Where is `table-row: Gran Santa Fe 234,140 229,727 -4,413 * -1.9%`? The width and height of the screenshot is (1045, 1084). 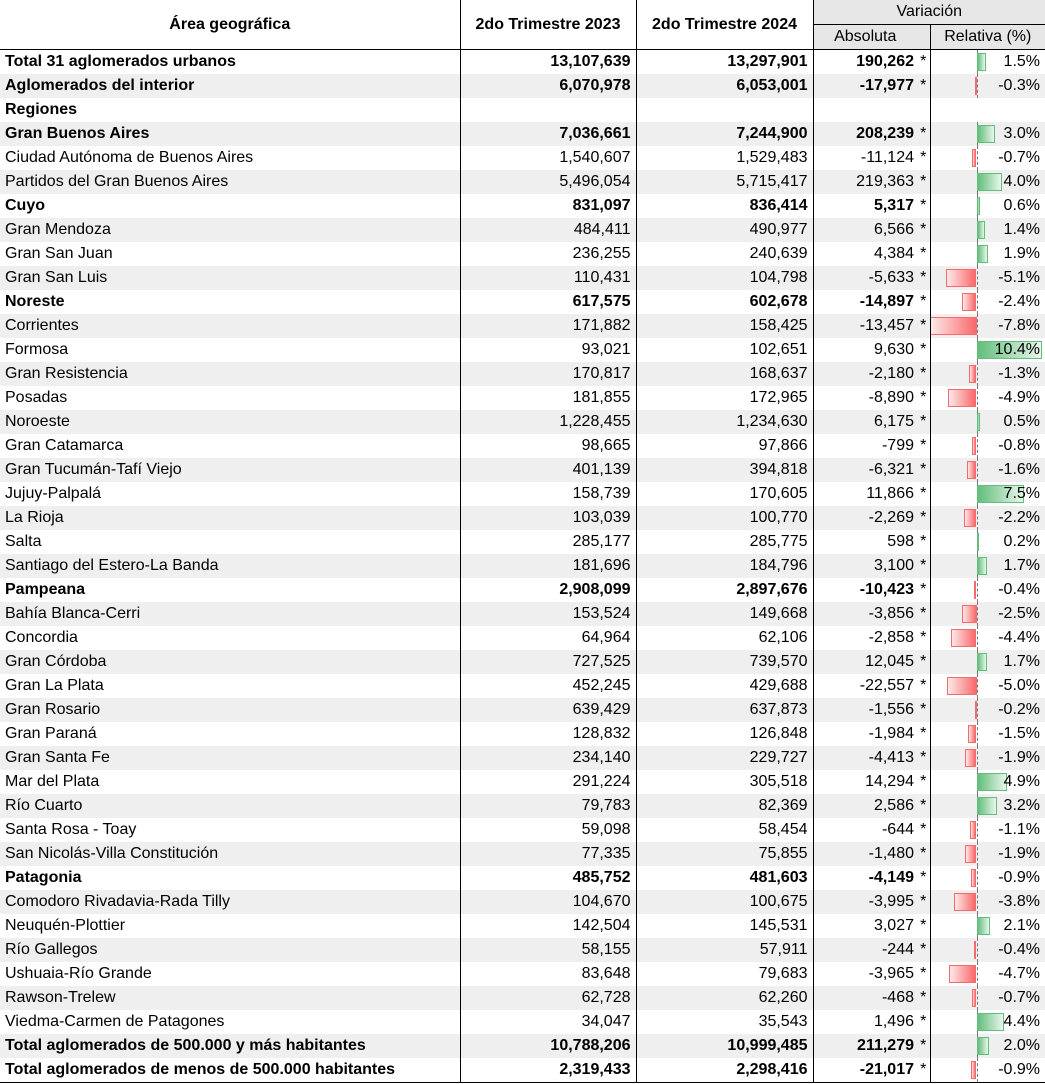 table-row: Gran Santa Fe 234,140 229,727 -4,413 * -1.9% is located at coordinates (522, 758).